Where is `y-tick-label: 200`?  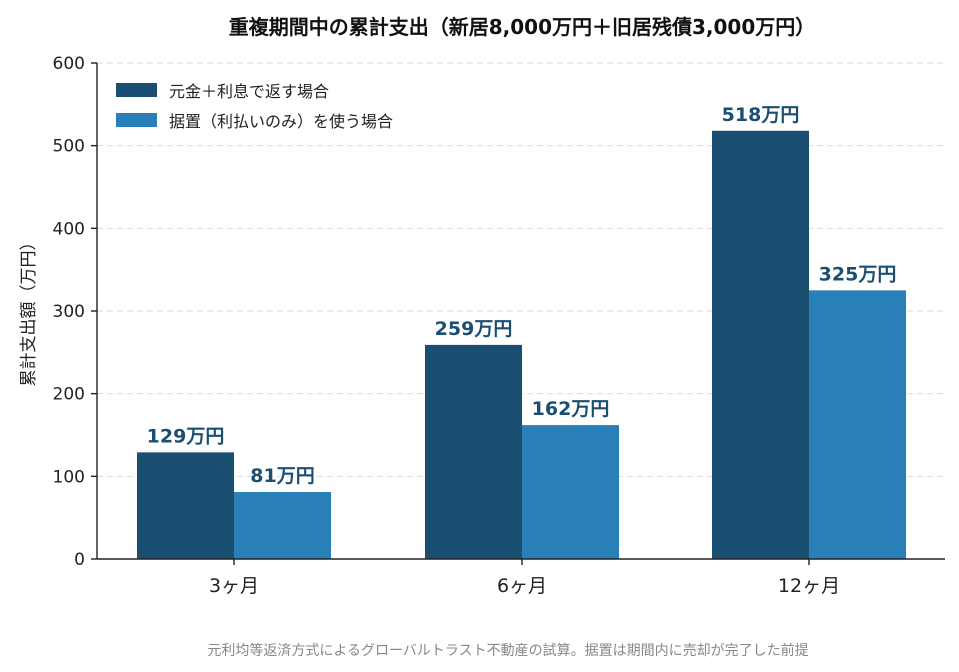
y-tick-label: 200 is located at coordinates (69, 395).